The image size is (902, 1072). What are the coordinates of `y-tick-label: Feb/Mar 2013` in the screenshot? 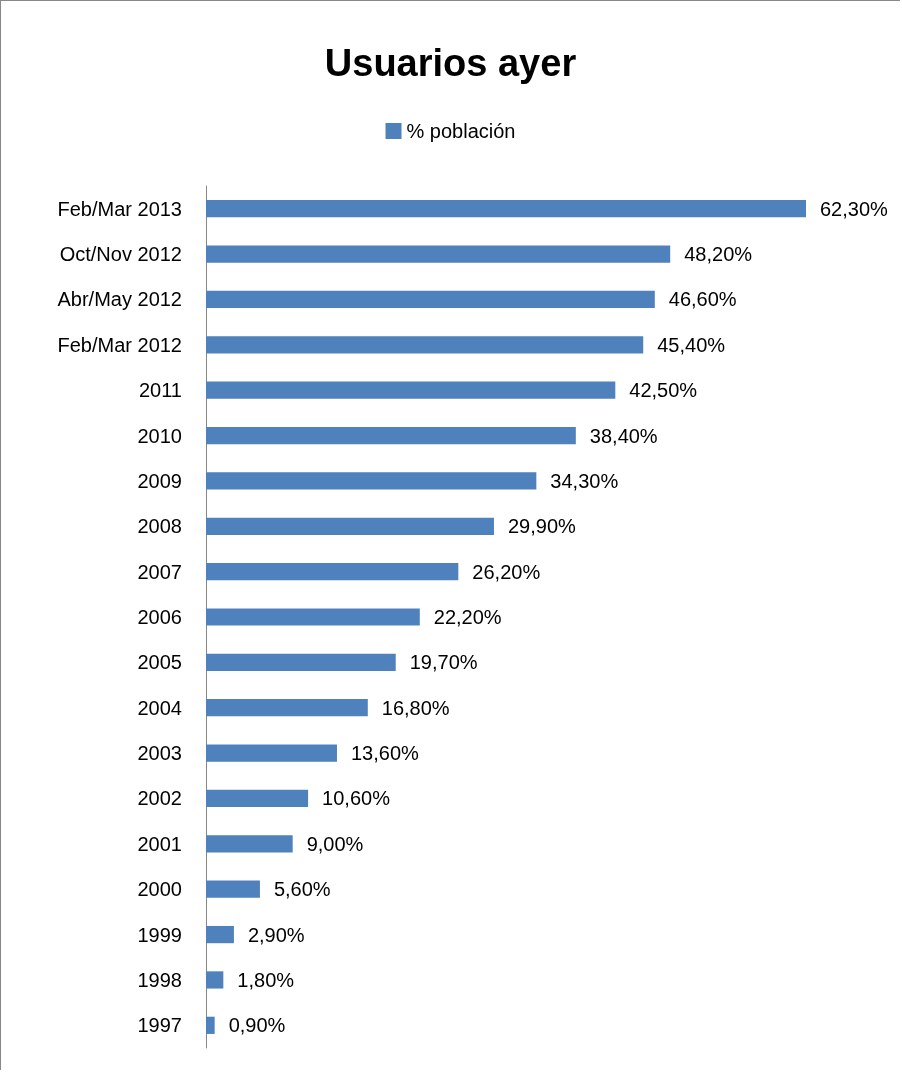 It's located at (119, 208).